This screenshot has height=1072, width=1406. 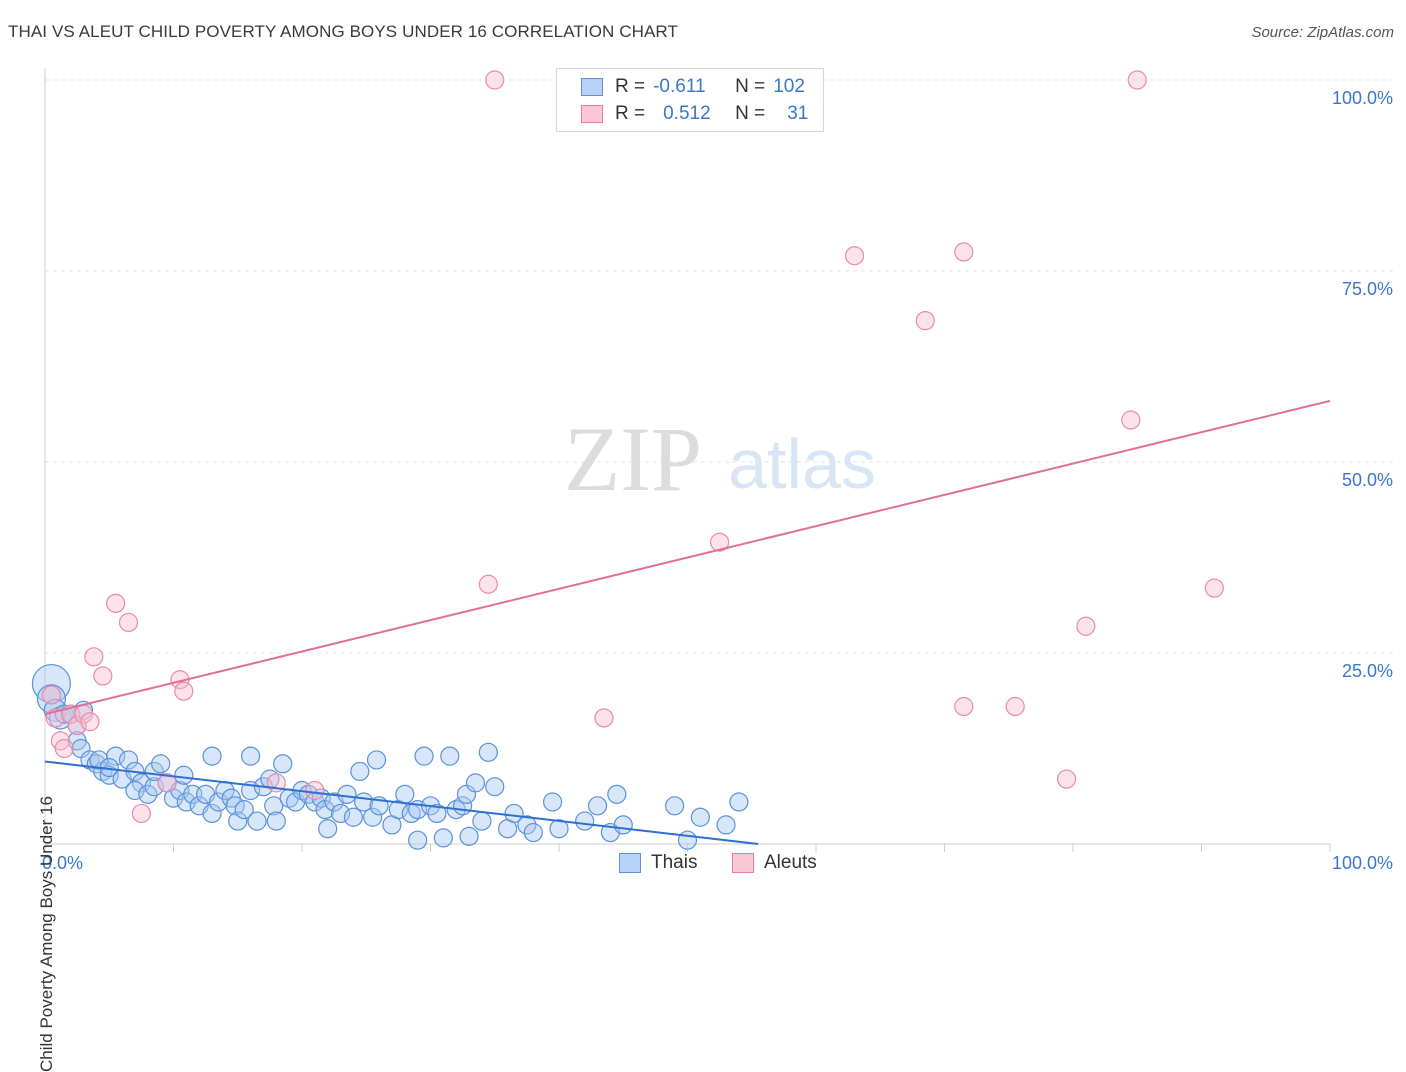 I want to click on y-tick-label: 50.0%, so click(x=1367, y=480).